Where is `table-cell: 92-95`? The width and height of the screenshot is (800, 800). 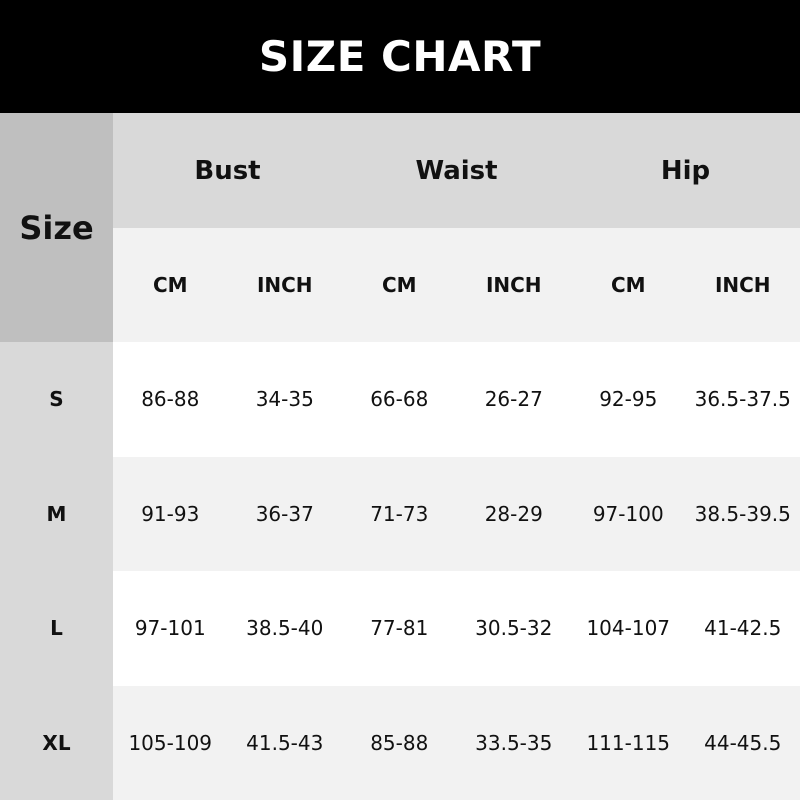 table-cell: 92-95 is located at coordinates (628, 399).